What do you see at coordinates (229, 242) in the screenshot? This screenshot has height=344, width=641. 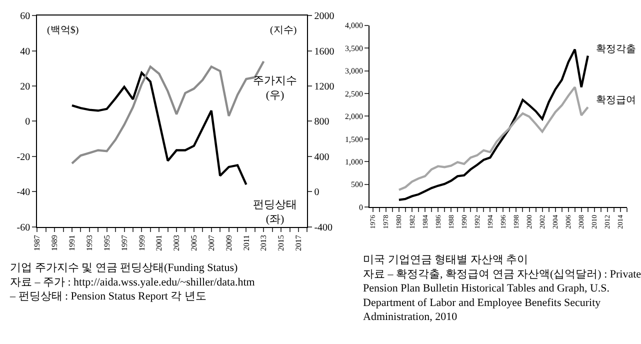 I see `x-tick-label: 2009` at bounding box center [229, 242].